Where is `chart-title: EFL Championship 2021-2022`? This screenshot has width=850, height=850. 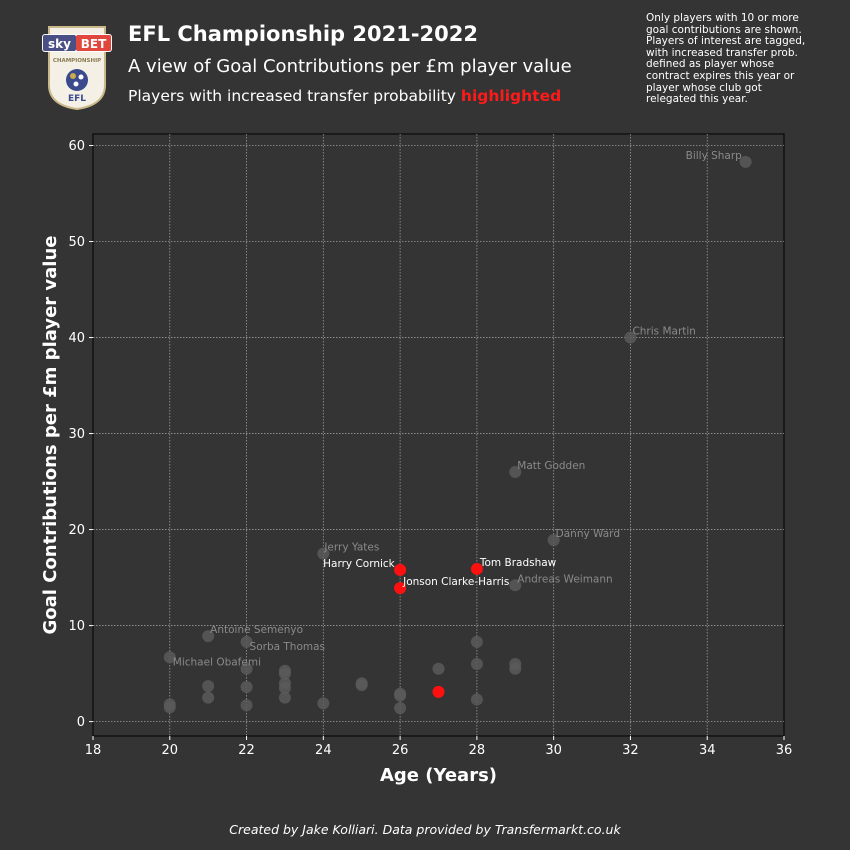
chart-title: EFL Championship 2021-2022 is located at coordinates (303, 34).